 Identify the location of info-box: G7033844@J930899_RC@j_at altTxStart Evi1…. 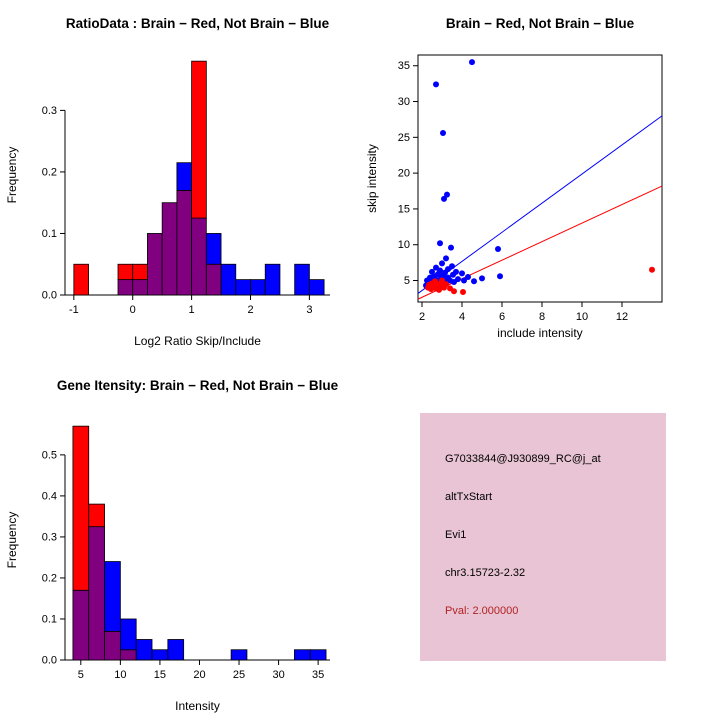
(543, 537).